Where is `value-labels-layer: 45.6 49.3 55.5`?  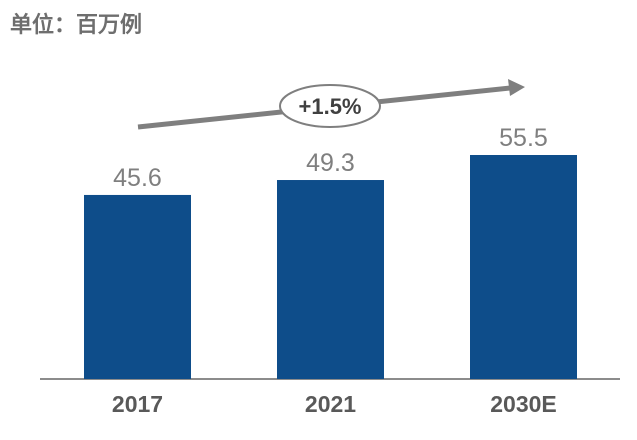 value-labels-layer: 45.6 49.3 55.5 is located at coordinates (330, 158).